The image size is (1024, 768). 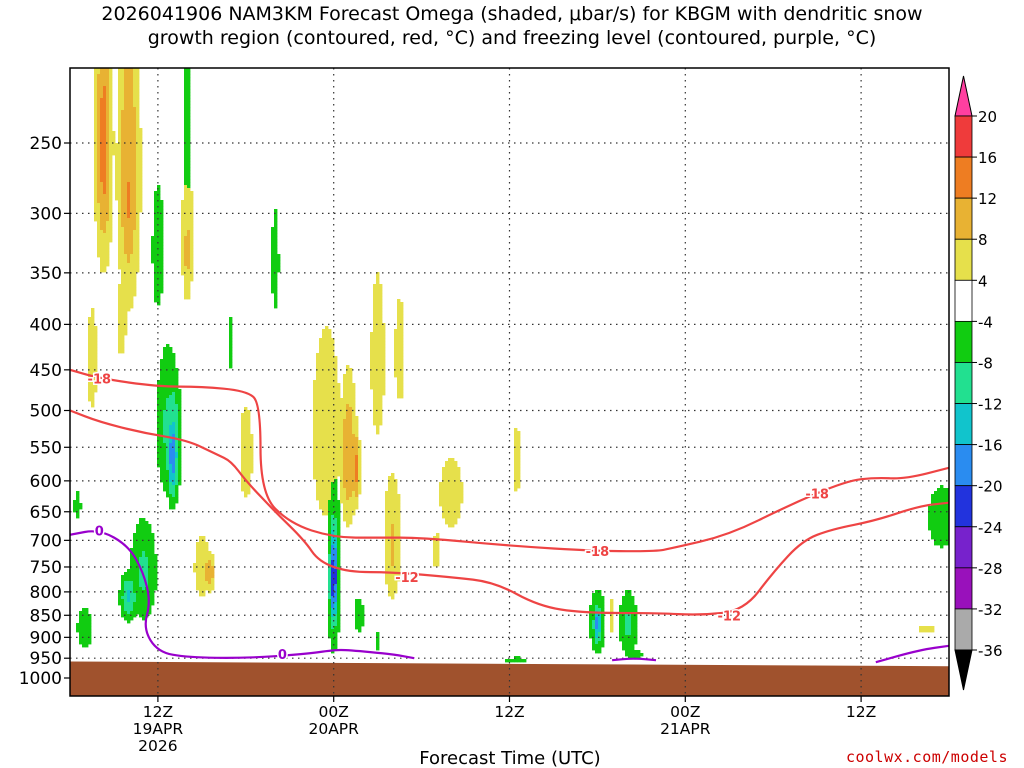 What do you see at coordinates (46, 214) in the screenshot?
I see `y-tick-label: 300` at bounding box center [46, 214].